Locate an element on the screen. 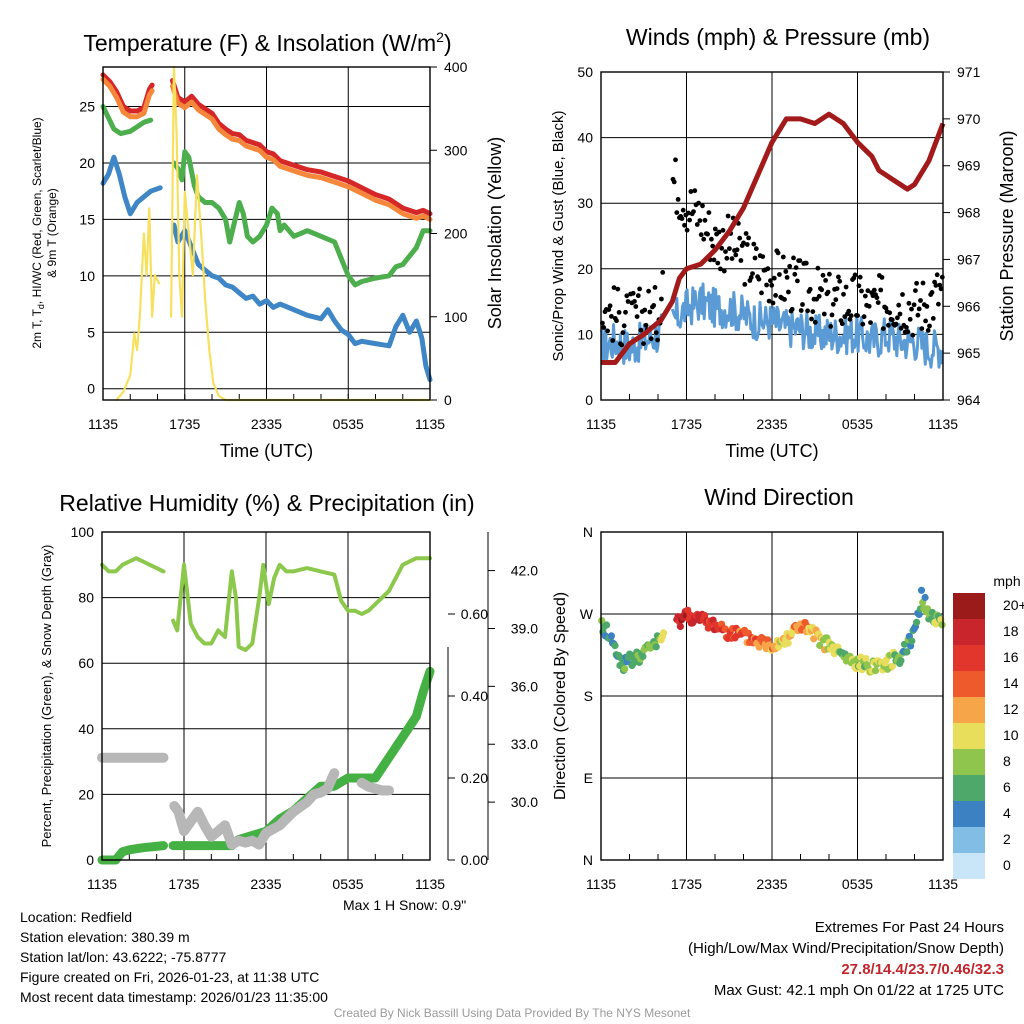 The height and width of the screenshot is (1024, 1024). y-tick-label: 25 is located at coordinates (87, 107).